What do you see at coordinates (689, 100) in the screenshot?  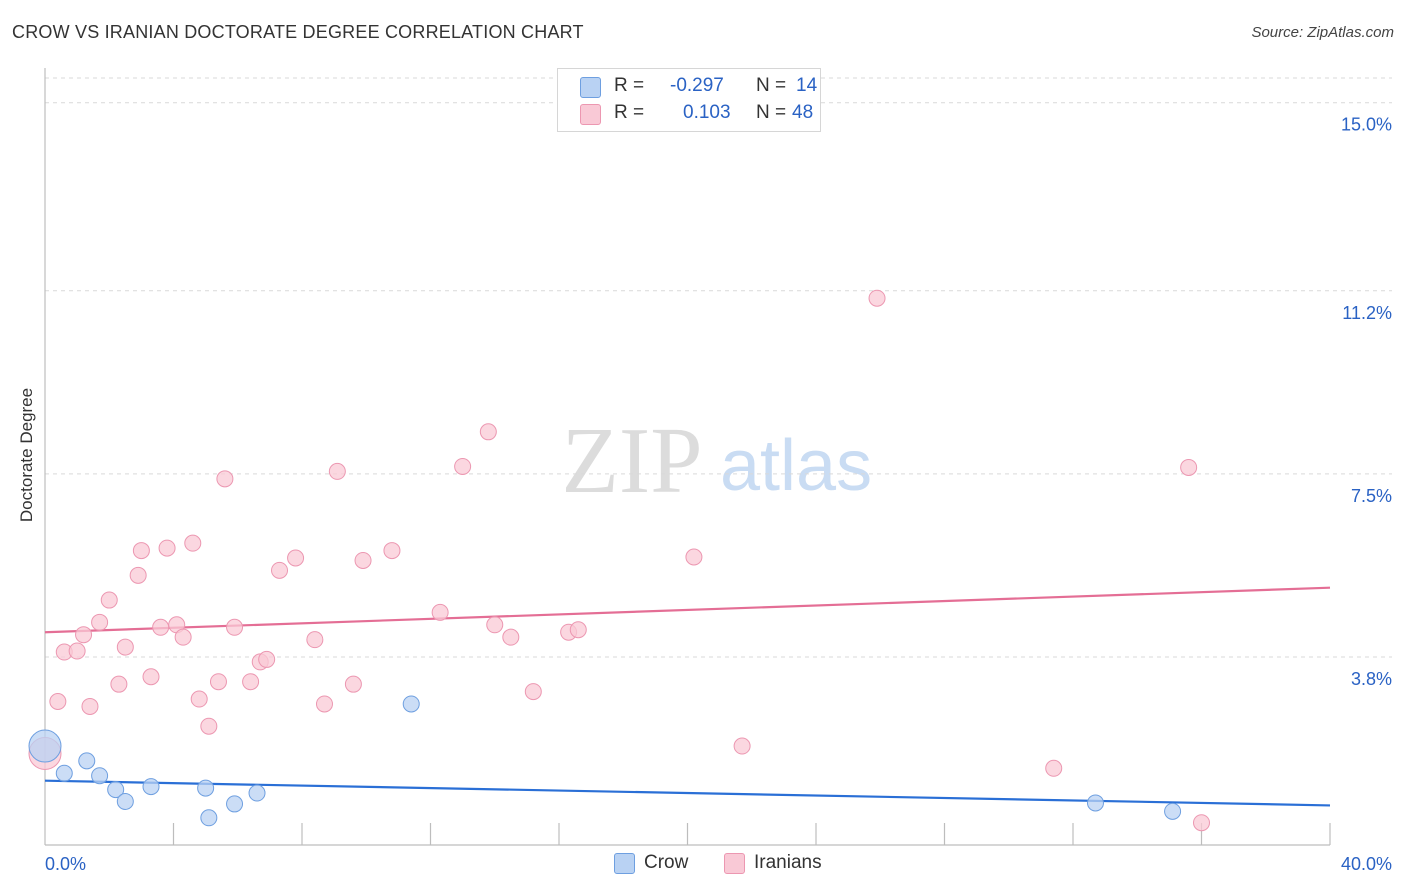 I see `correlation-legend: R = -0.297 N = 14 R = 0.103 N = 48` at bounding box center [689, 100].